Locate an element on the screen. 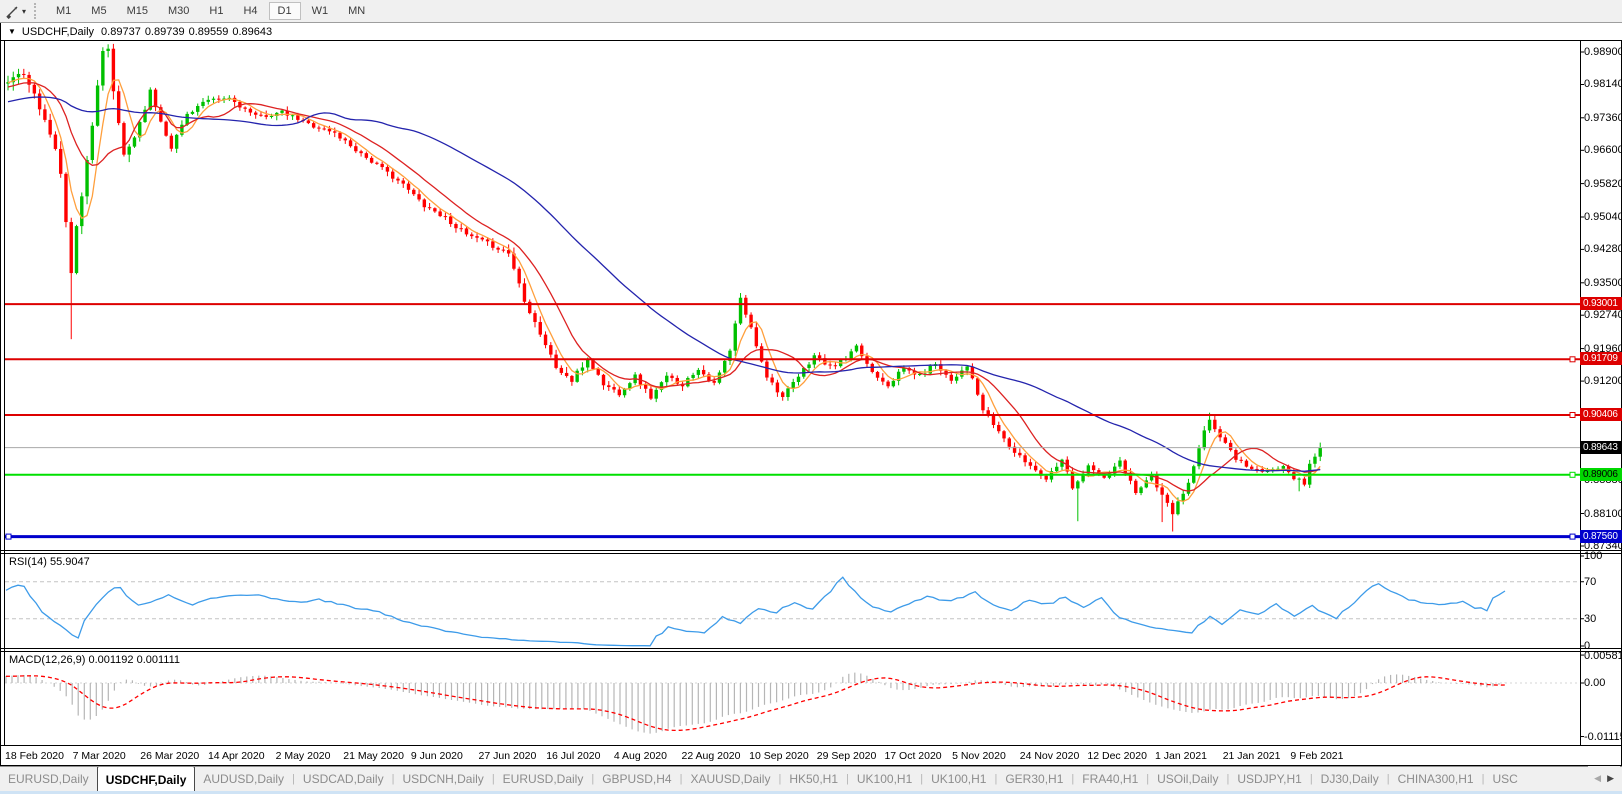 This screenshot has width=1622, height=794. timeframe-button-h1: H1 is located at coordinates (216, 11).